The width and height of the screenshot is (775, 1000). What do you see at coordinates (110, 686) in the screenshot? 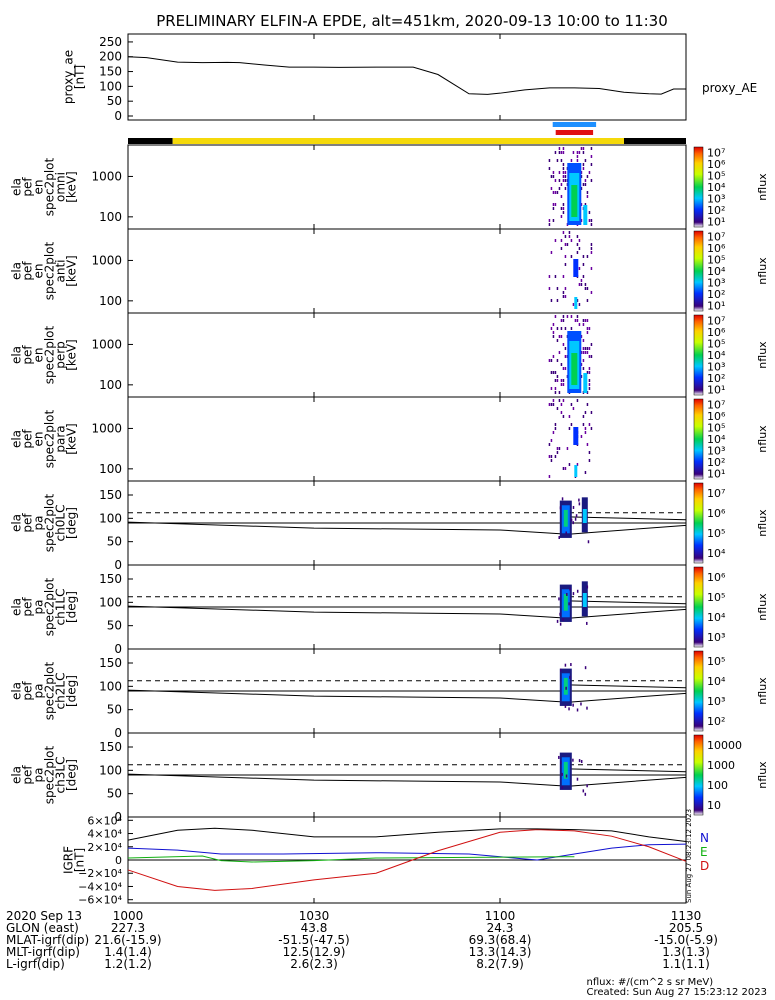
I see `pa-ytick-label: 100` at bounding box center [110, 686].